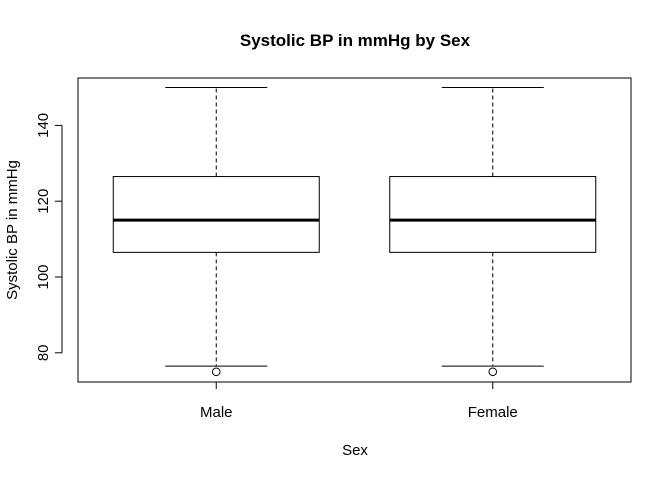 The image size is (672, 480). Describe the element at coordinates (43, 352) in the screenshot. I see `y-tick-label: 80` at that location.